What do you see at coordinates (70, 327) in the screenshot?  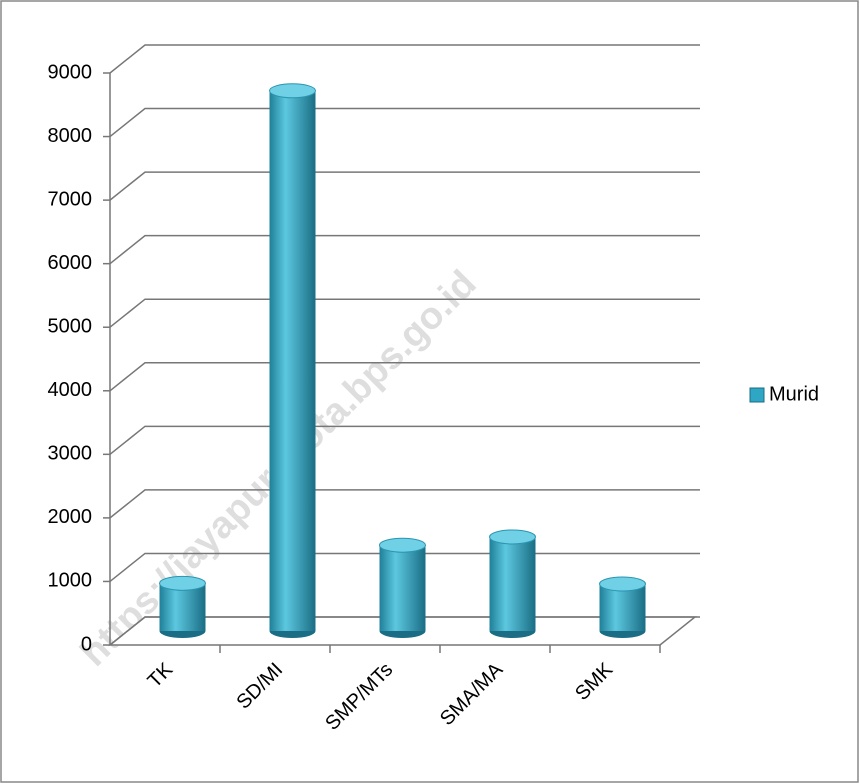 I see `y-tick-label: 5000` at bounding box center [70, 327].